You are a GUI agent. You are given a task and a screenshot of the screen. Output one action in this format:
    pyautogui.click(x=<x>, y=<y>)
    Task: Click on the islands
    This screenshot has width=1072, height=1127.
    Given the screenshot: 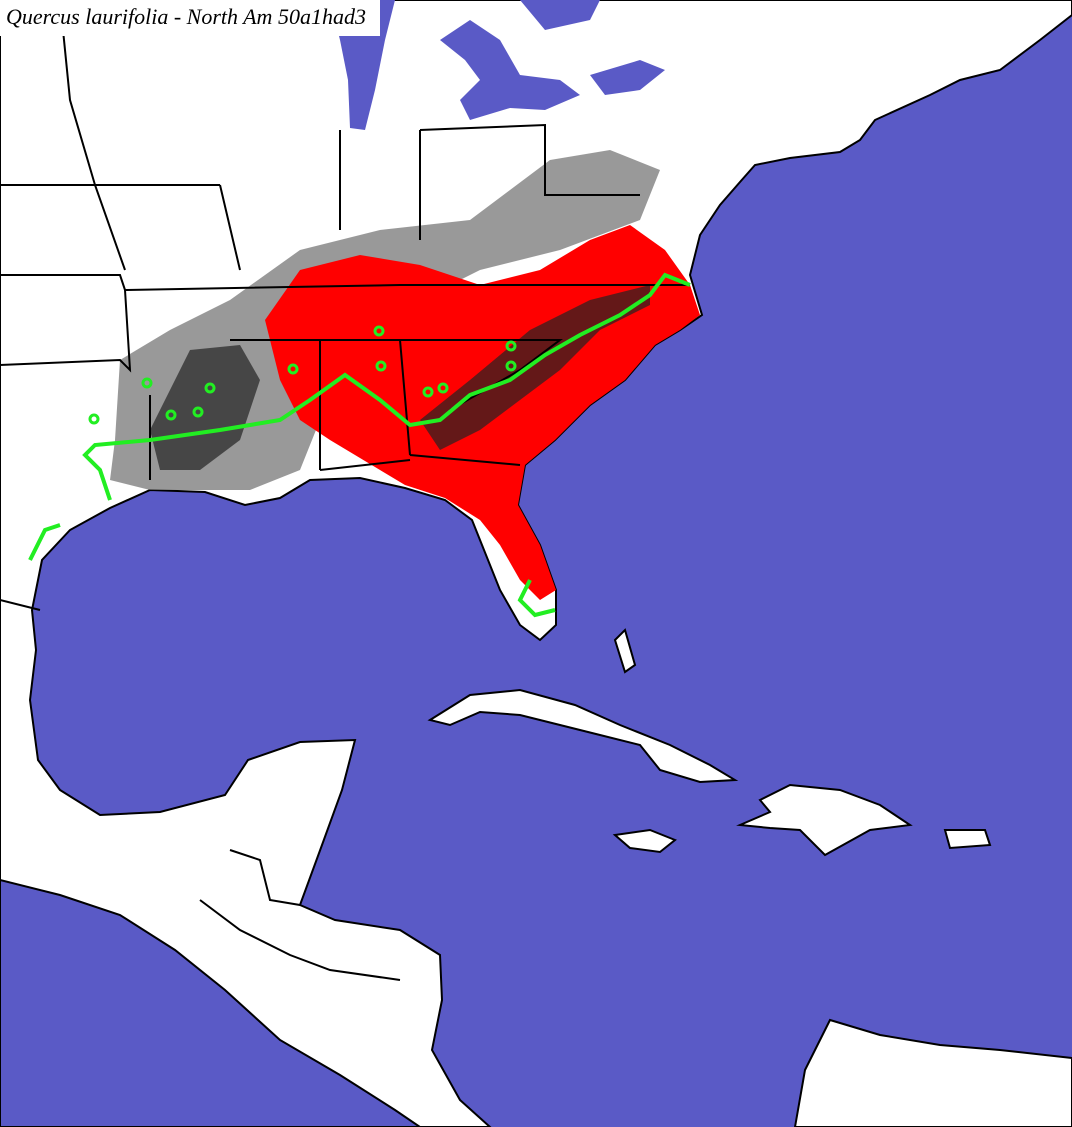 What is the action you would take?
    pyautogui.click(x=709, y=742)
    